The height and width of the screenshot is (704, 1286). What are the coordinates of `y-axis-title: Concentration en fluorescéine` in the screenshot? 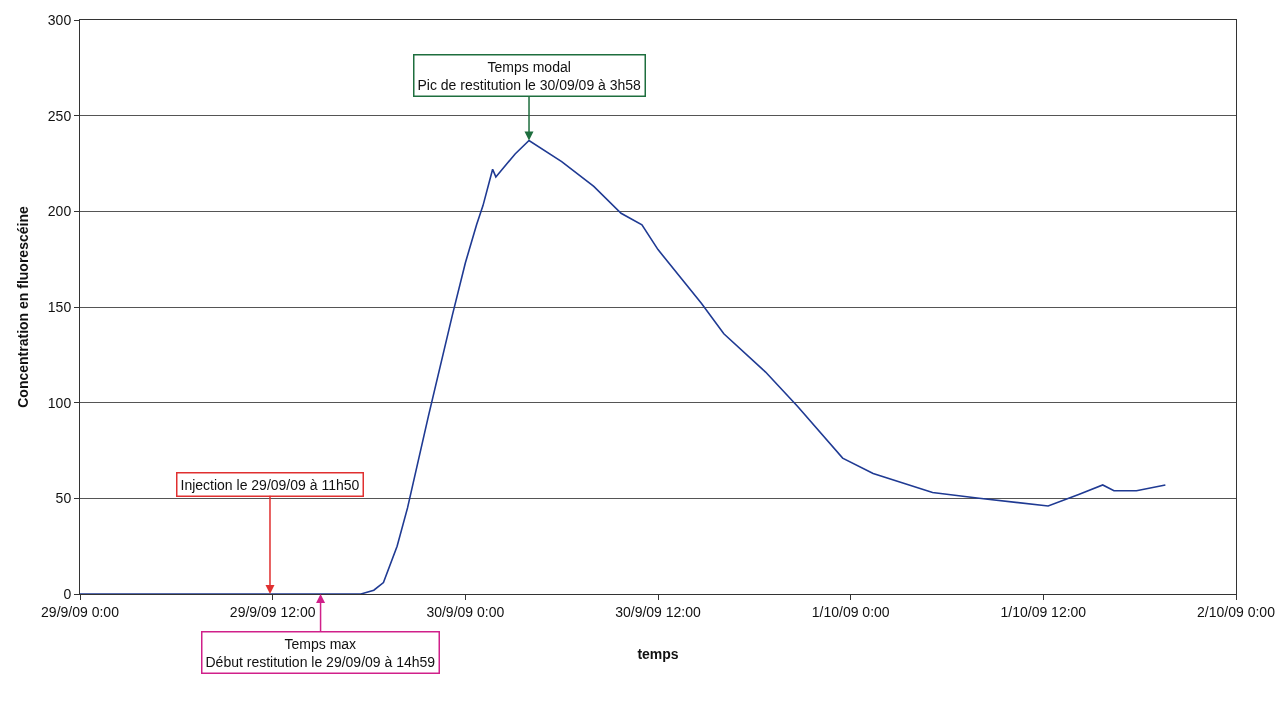 It's located at (23, 307).